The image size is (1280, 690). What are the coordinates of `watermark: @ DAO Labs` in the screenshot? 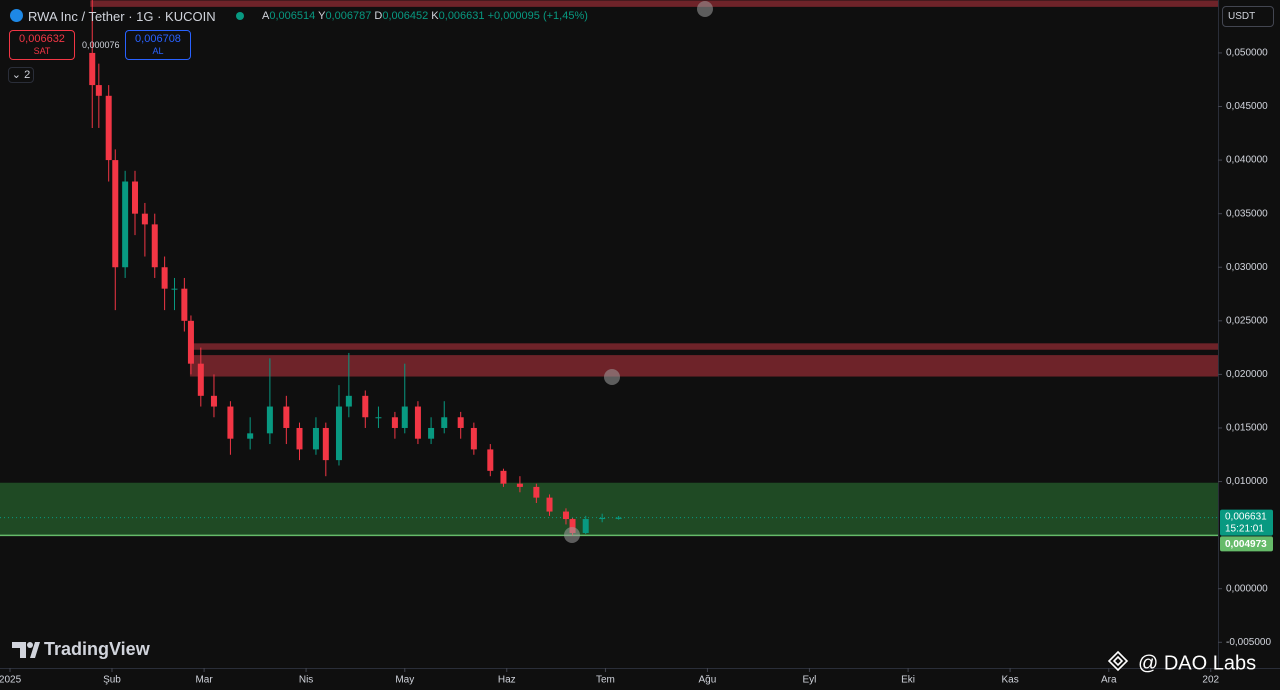 It's located at (1197, 663).